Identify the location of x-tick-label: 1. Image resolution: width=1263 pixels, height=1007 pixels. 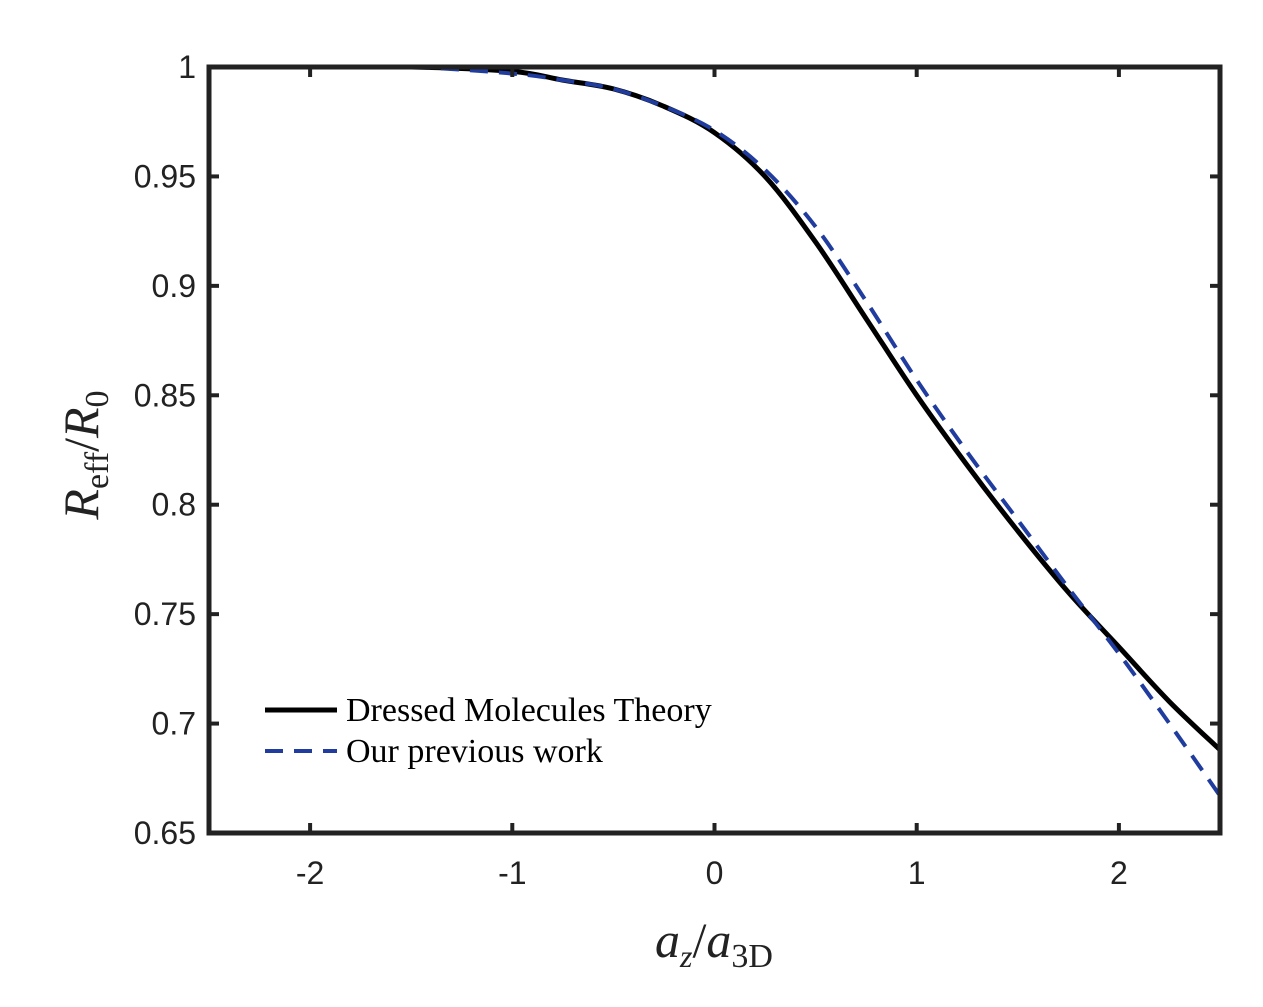
(917, 873).